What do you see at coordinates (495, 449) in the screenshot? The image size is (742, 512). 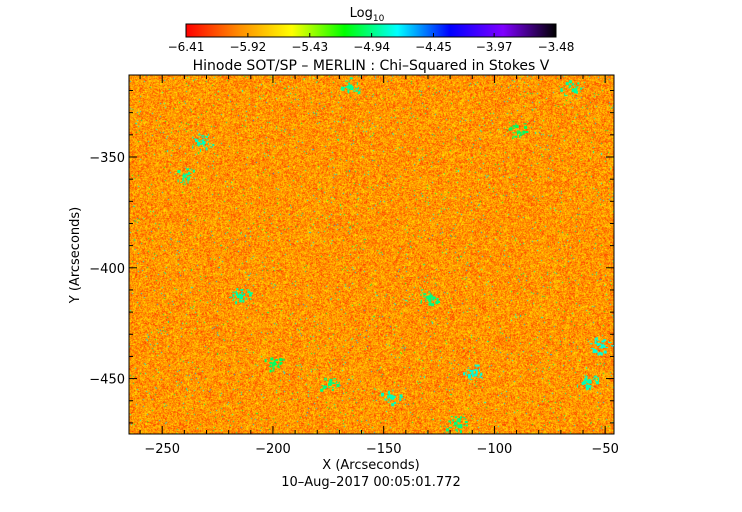 I see `x-tick-label: −100` at bounding box center [495, 449].